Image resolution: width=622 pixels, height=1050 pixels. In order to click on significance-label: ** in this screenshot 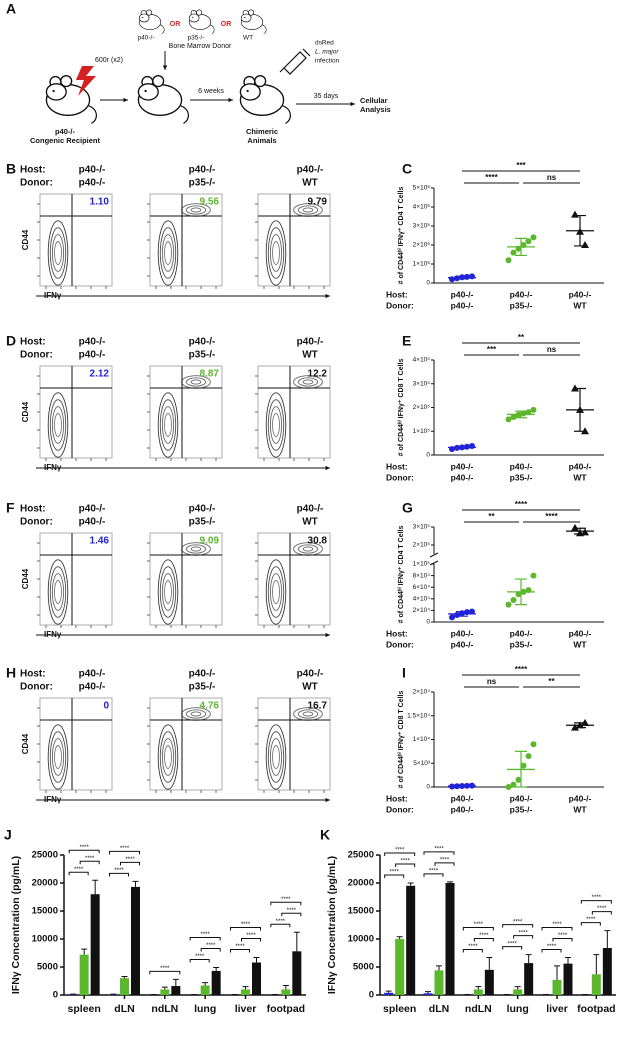, I will do `click(491, 516)`.